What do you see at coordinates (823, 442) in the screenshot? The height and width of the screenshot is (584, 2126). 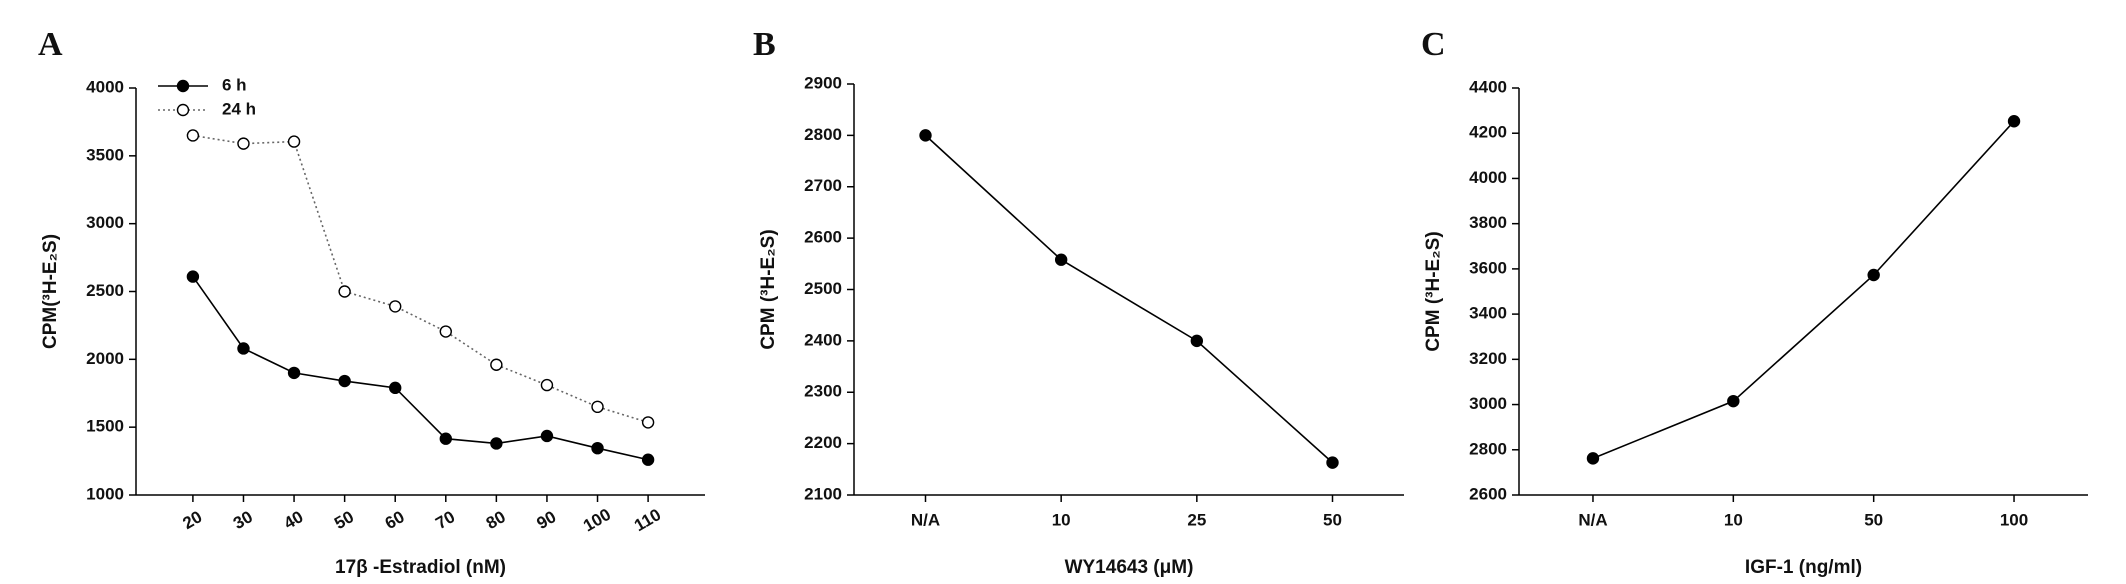 I see `y-tick-label: 2200` at bounding box center [823, 442].